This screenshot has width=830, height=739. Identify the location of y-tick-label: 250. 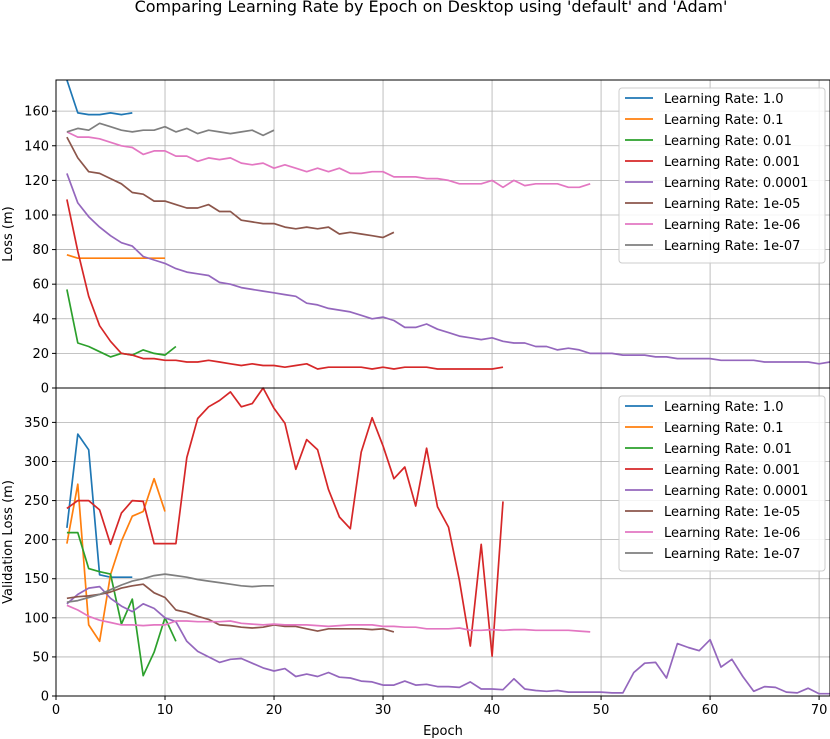
(36, 501).